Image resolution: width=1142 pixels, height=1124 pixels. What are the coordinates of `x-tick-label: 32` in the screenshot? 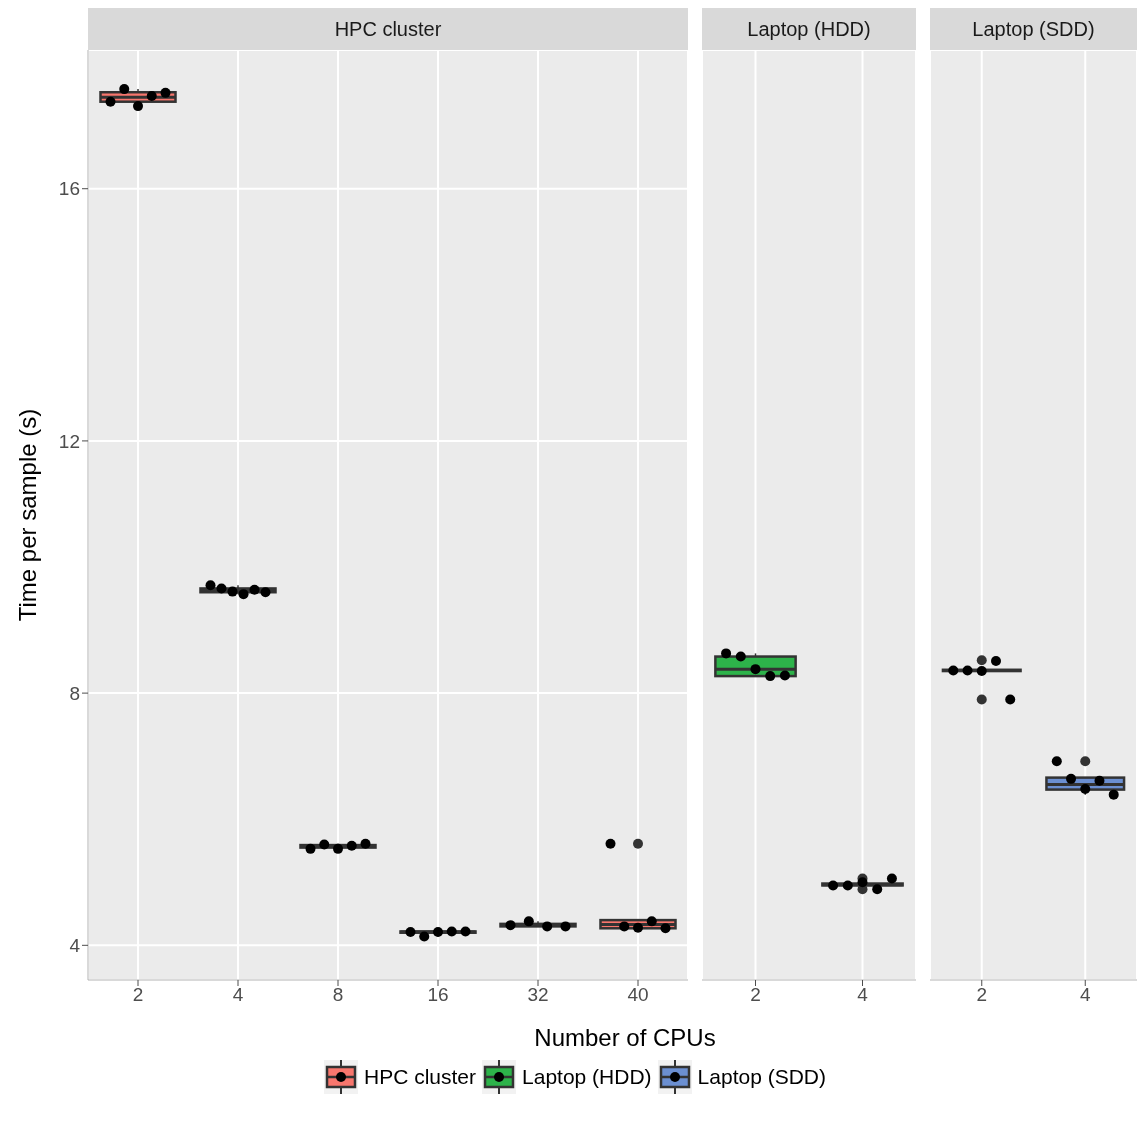 It's located at (538, 995).